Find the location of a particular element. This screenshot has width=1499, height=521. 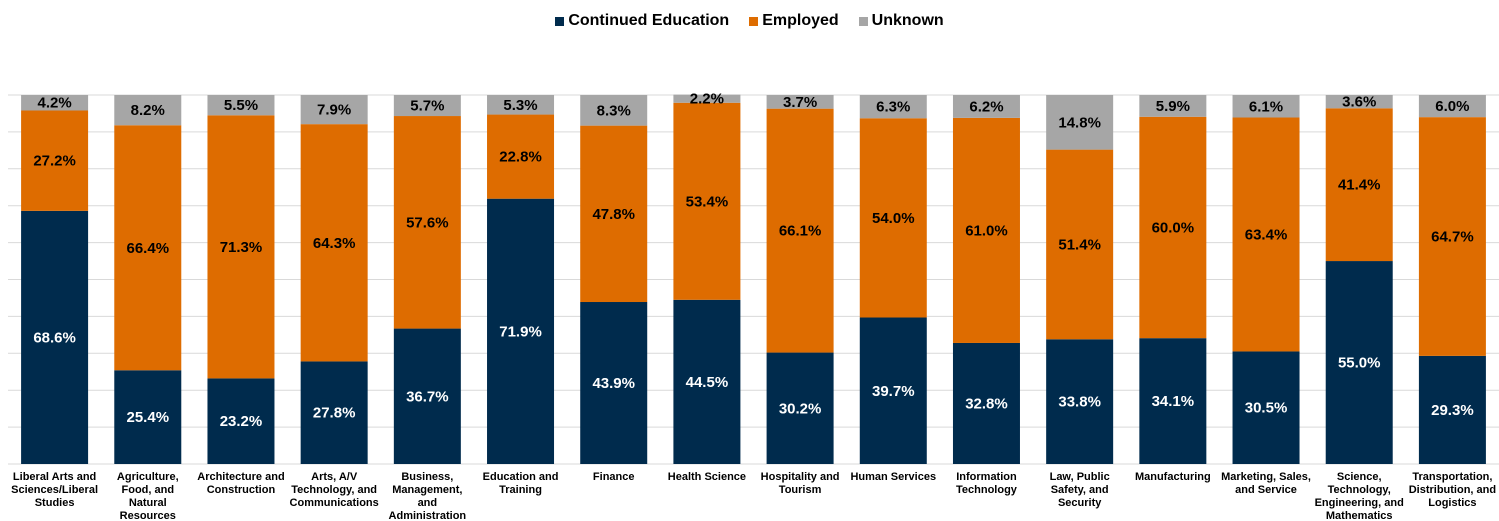

category-label: Agriculture, Food, and Natural Resources is located at coordinates (148, 496).